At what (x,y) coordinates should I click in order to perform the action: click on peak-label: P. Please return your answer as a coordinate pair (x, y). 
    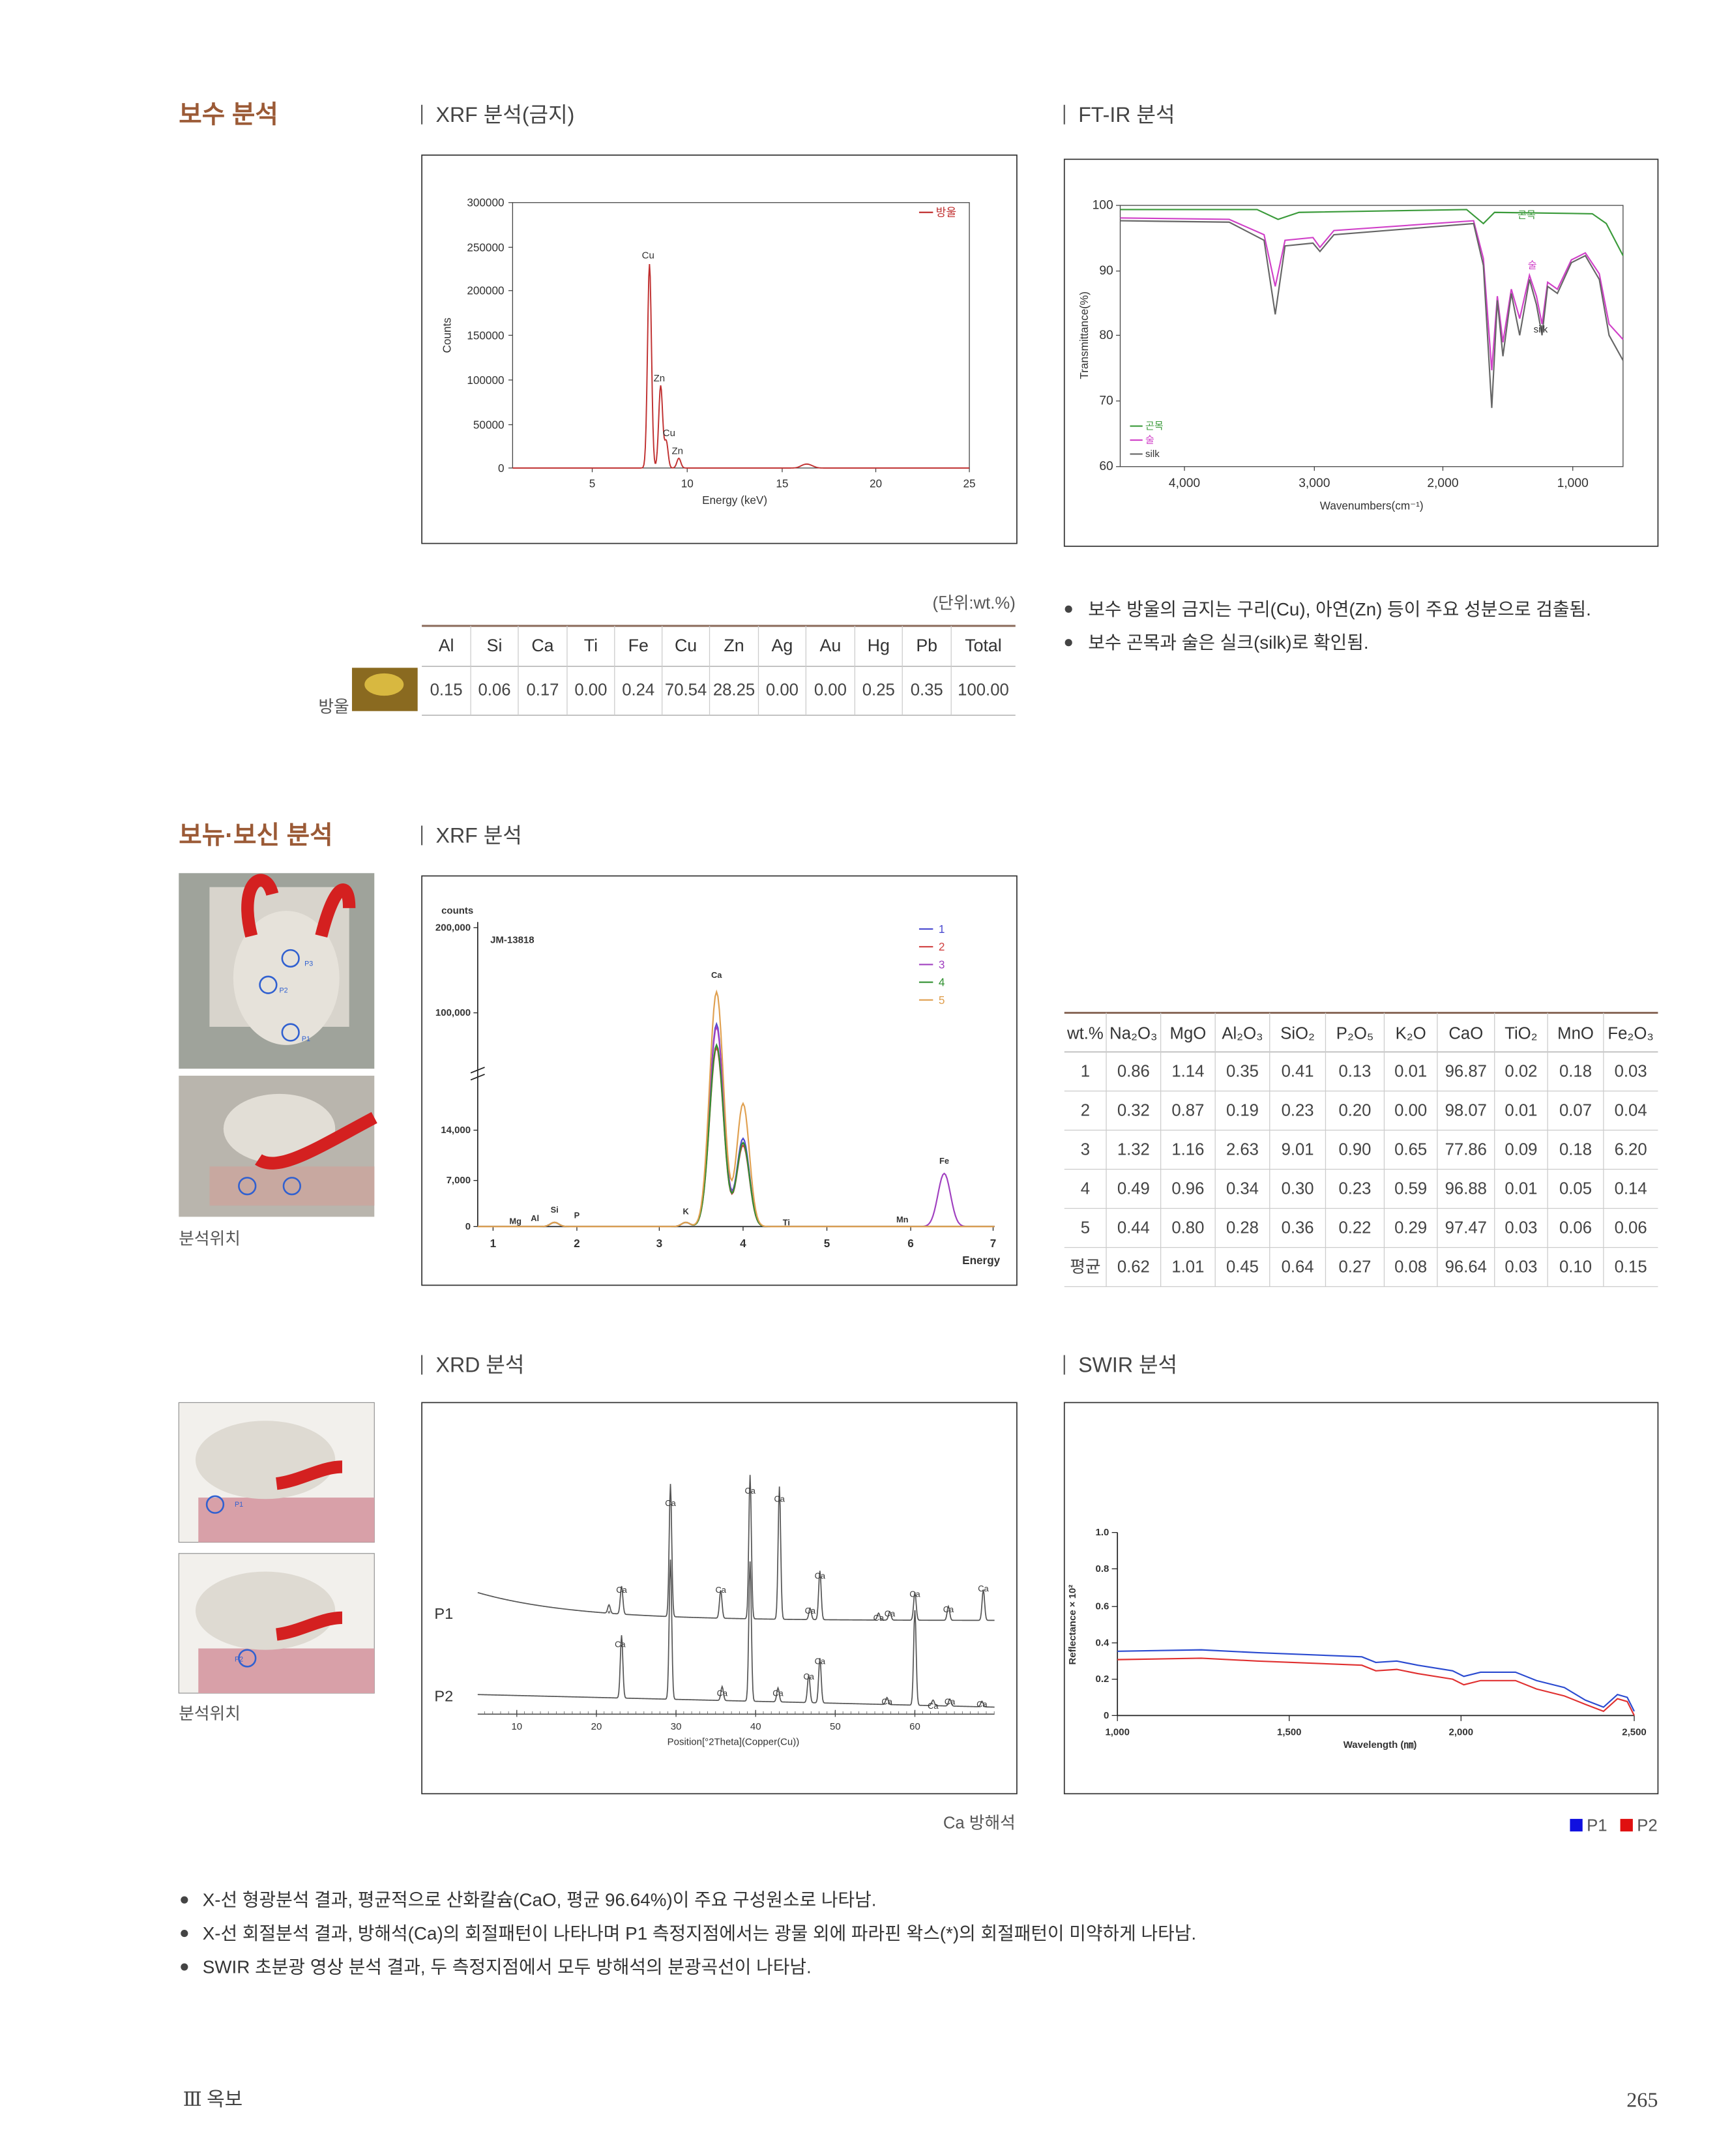
    Looking at the image, I should click on (577, 1215).